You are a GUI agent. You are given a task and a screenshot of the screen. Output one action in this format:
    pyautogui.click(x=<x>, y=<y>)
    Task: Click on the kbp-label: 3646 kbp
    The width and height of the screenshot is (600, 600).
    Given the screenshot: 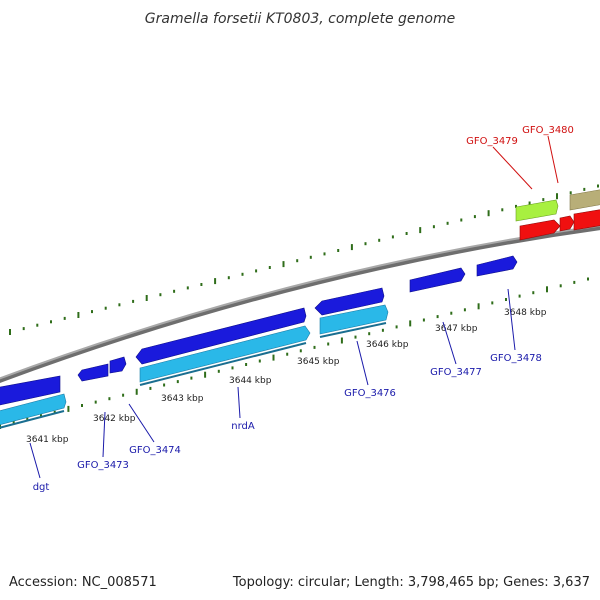 What is the action you would take?
    pyautogui.click(x=387, y=345)
    